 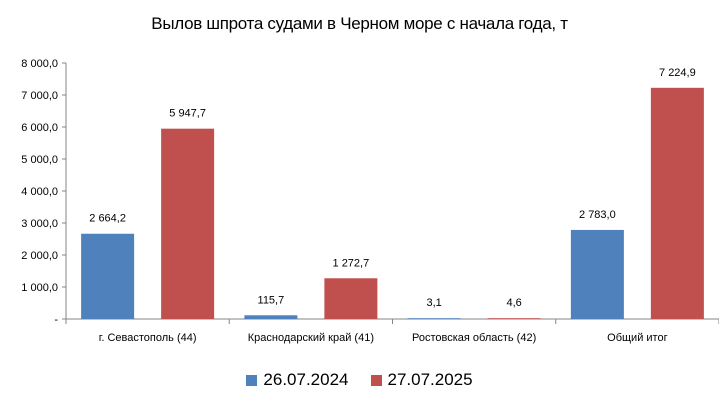 What do you see at coordinates (107, 219) in the screenshot?
I see `data-label: 2 664,2` at bounding box center [107, 219].